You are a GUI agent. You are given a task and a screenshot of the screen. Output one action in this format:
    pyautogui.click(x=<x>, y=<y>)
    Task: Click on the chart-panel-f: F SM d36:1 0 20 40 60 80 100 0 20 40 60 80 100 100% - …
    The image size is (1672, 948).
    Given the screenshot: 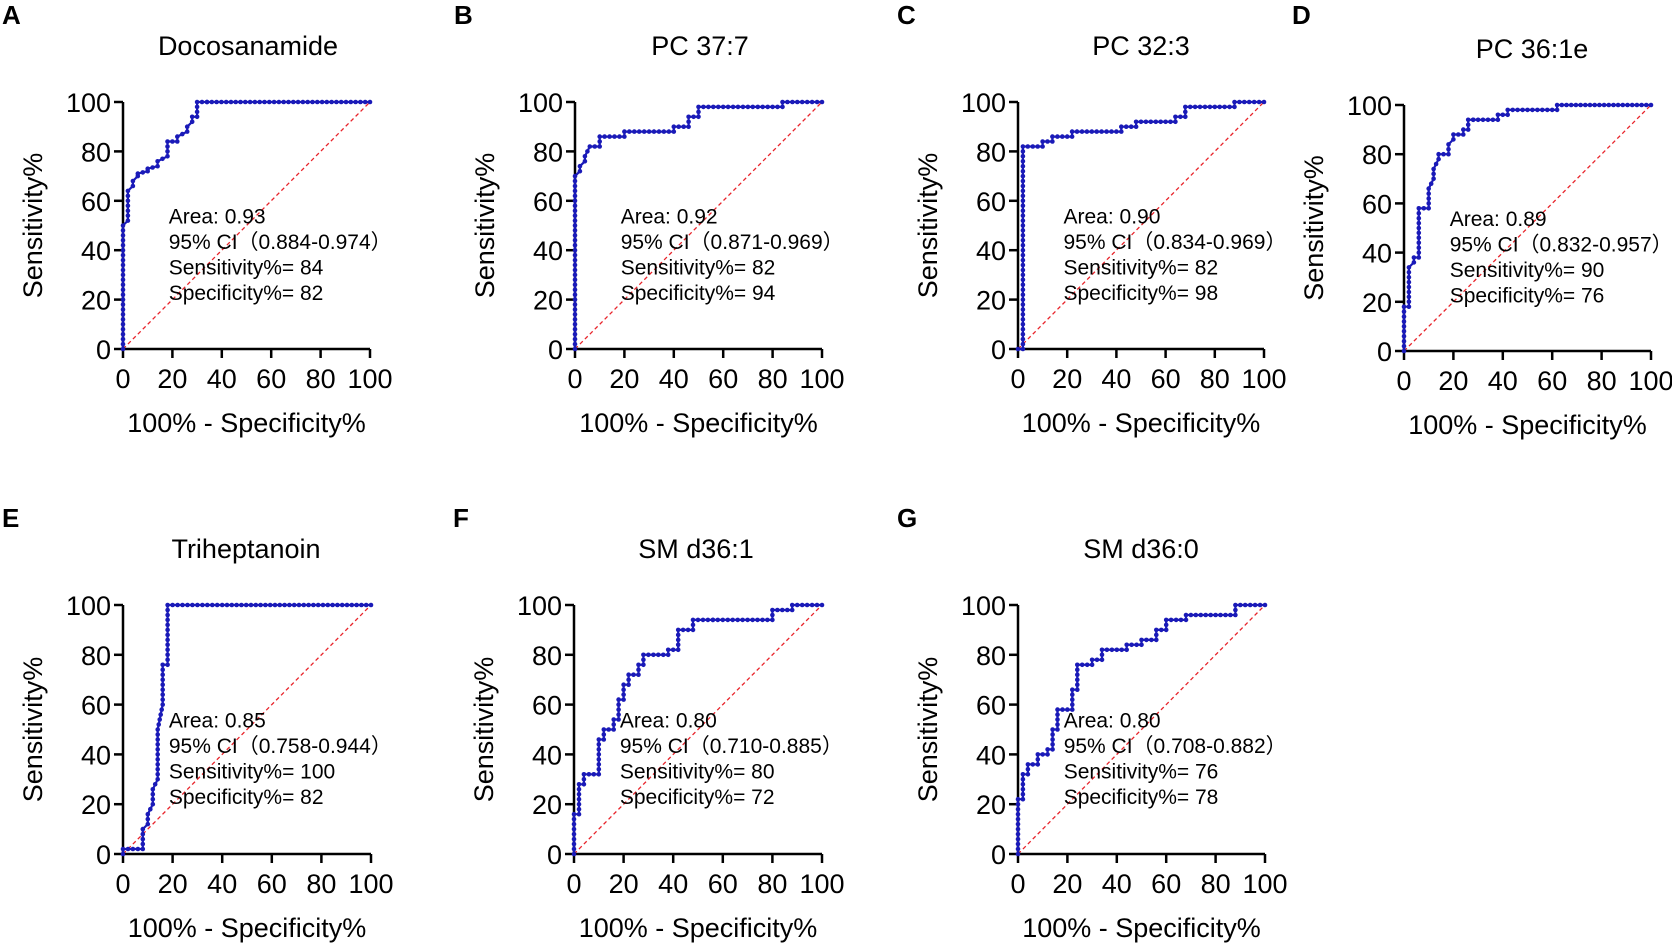 What is the action you would take?
    pyautogui.click(x=649, y=723)
    